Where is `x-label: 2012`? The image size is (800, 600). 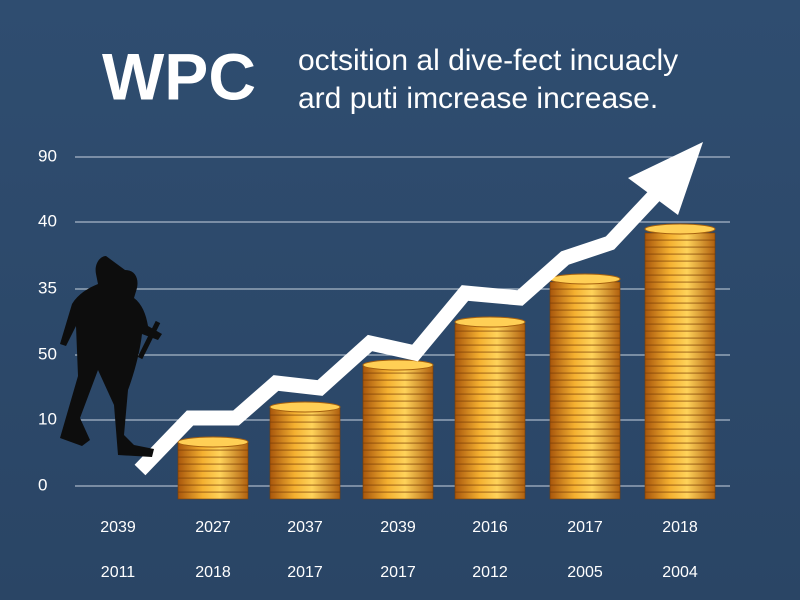 x-label: 2012 is located at coordinates (490, 572).